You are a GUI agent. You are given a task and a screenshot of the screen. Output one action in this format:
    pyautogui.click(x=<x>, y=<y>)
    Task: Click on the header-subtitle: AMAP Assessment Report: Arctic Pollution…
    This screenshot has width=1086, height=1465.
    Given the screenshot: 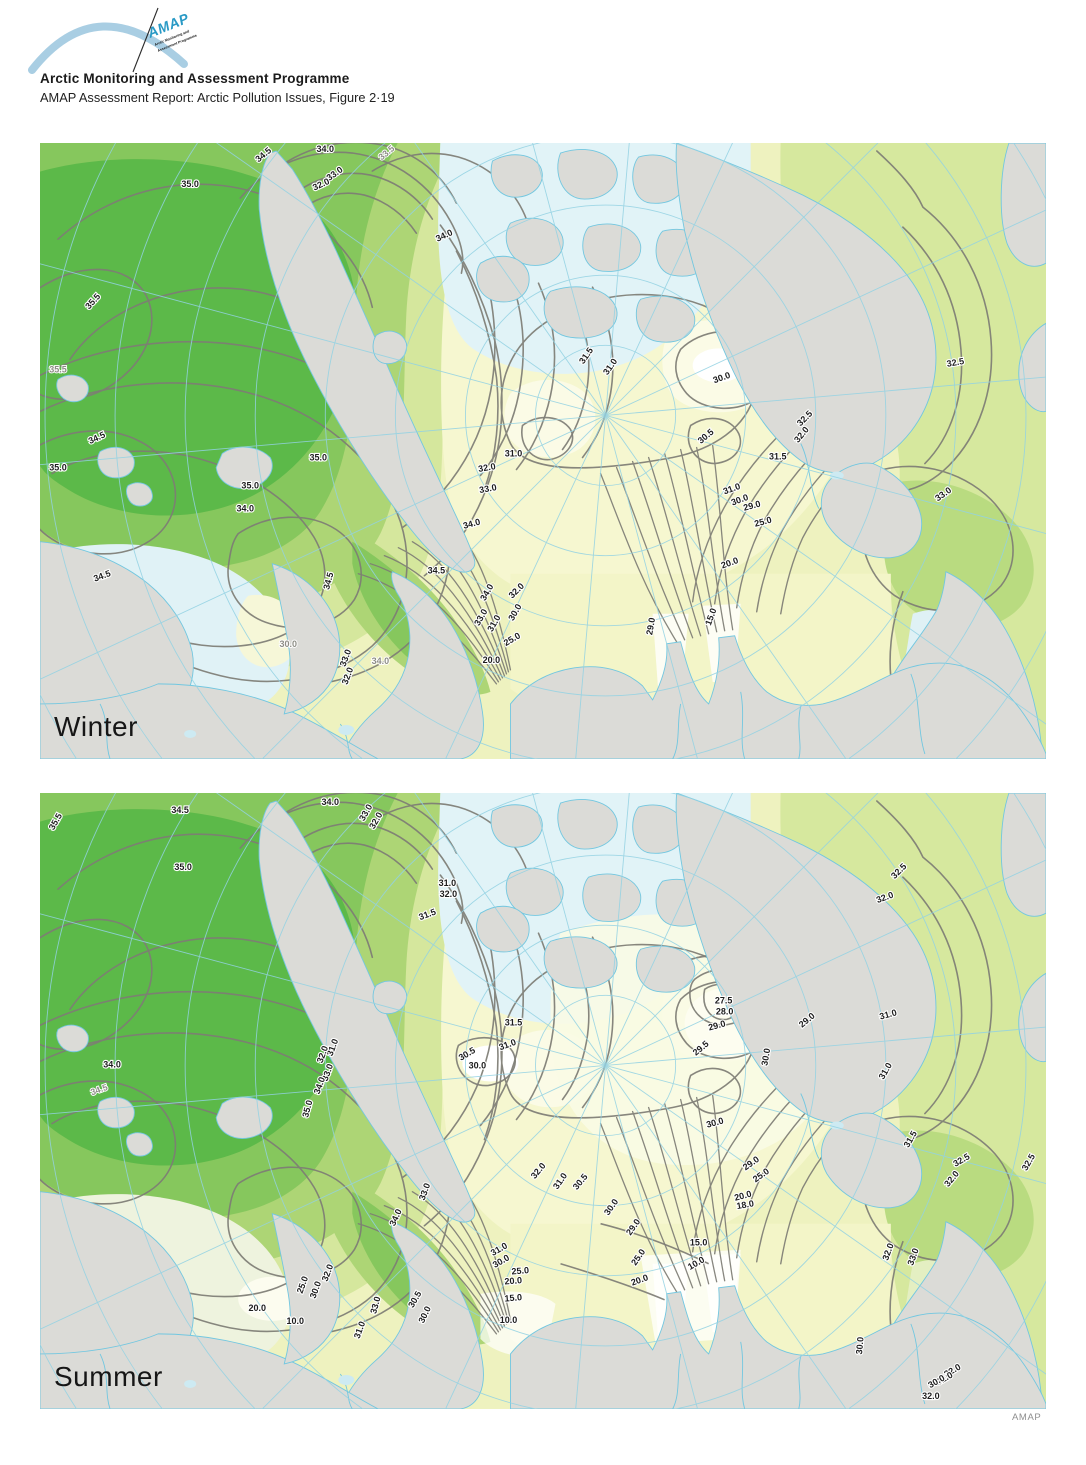 What is the action you would take?
    pyautogui.click(x=217, y=97)
    